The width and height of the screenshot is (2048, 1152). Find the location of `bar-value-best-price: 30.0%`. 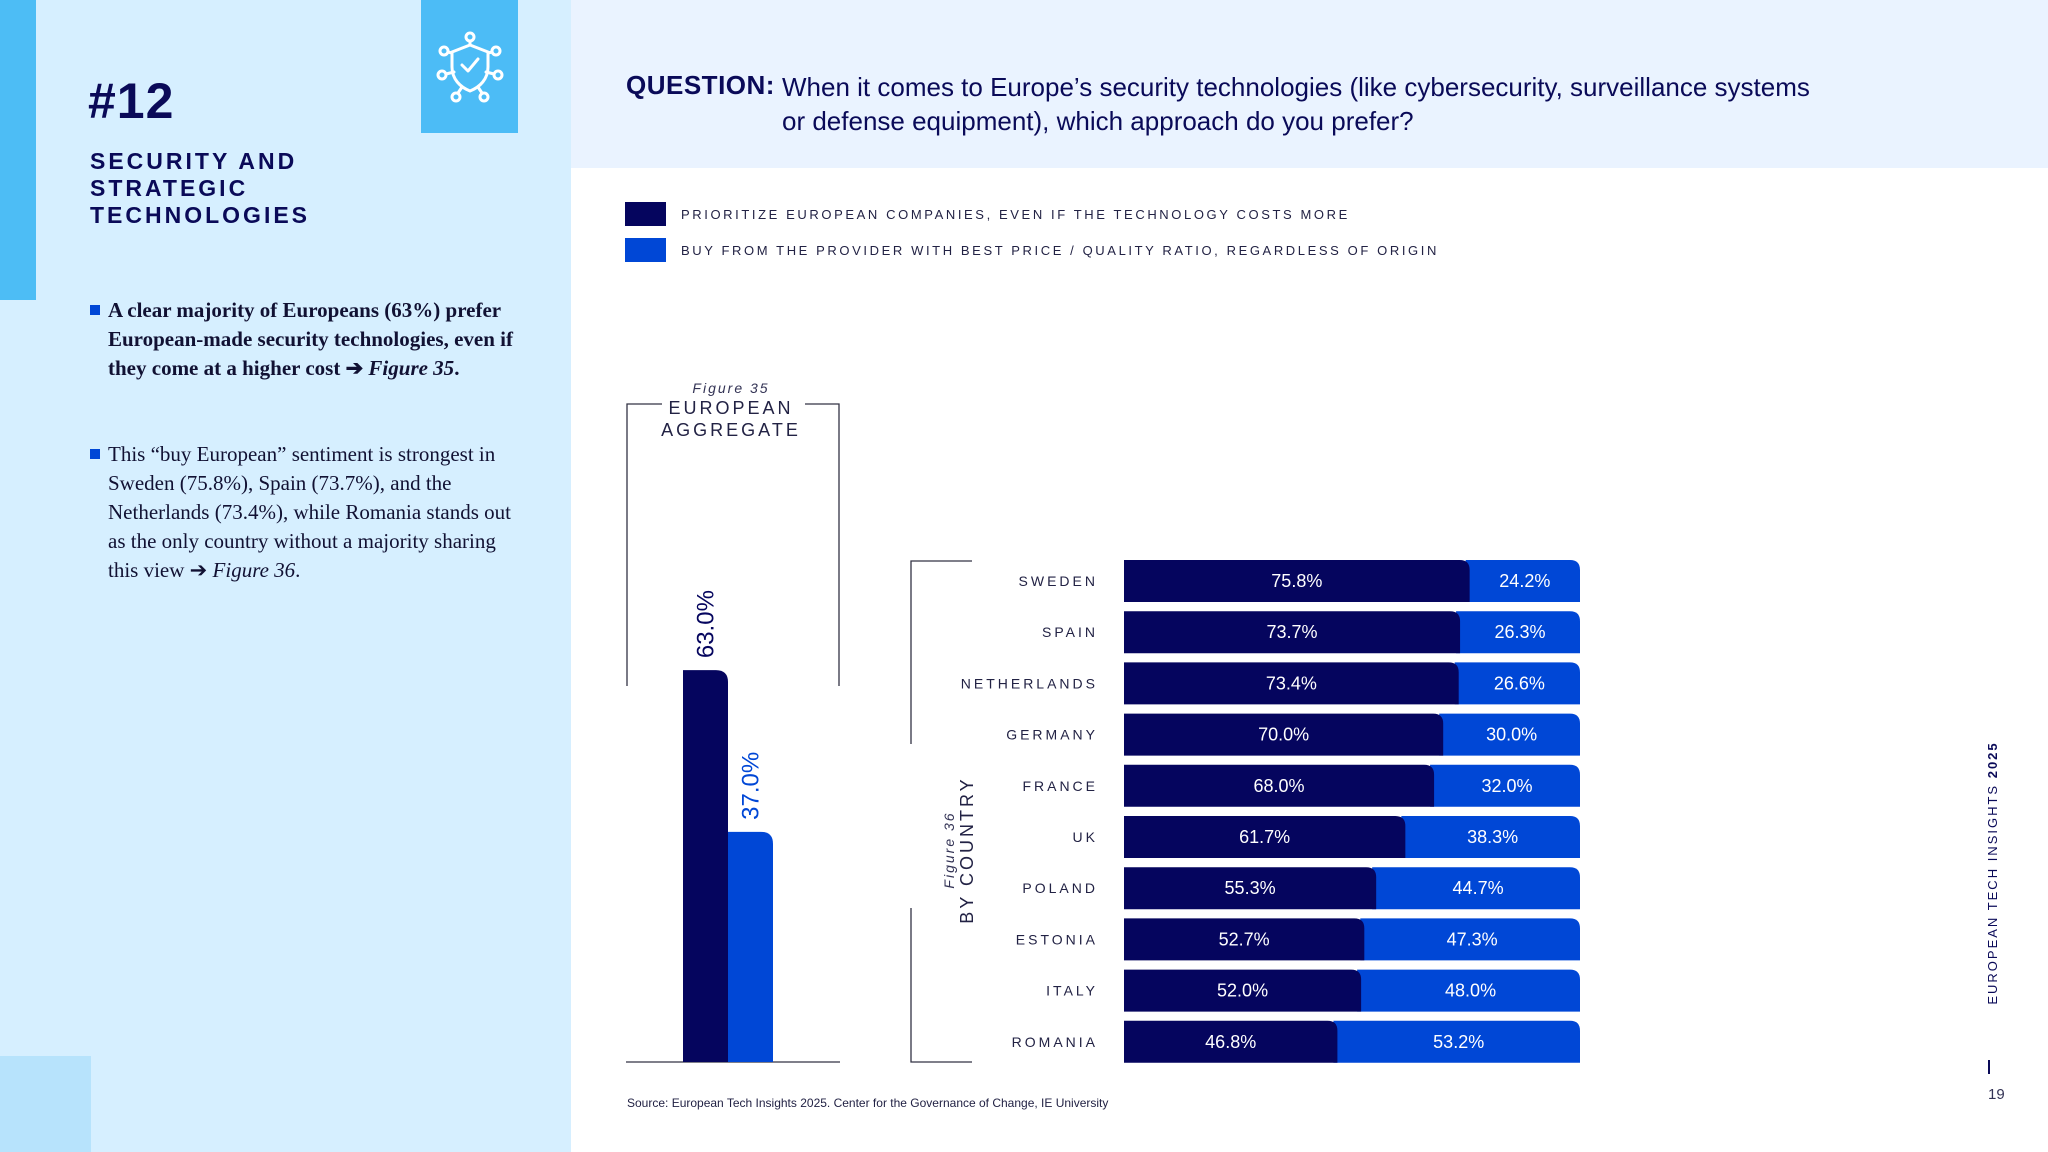

bar-value-best-price: 30.0% is located at coordinates (1511, 735).